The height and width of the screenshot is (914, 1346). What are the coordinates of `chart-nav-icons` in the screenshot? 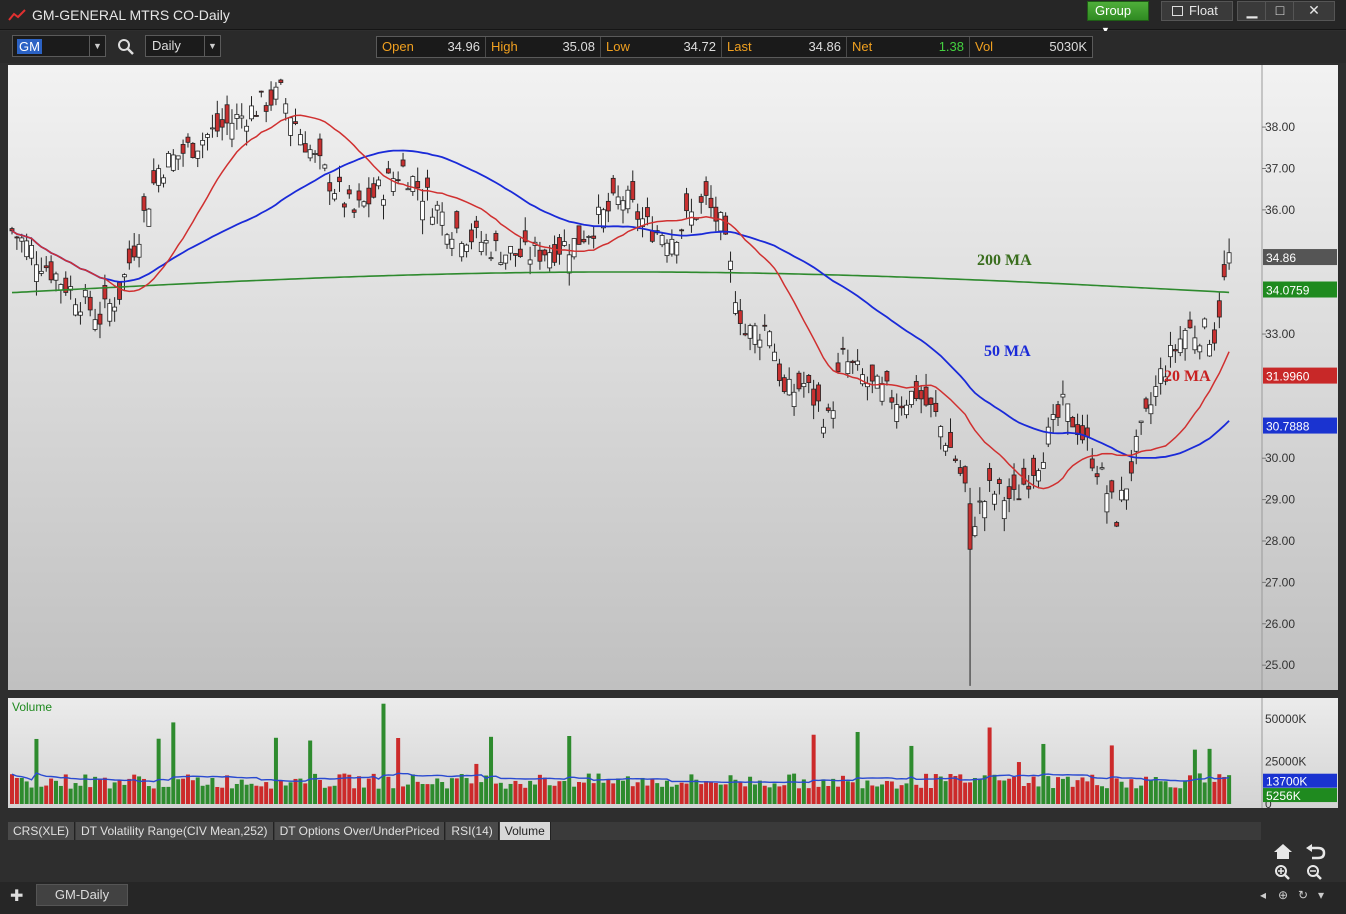 It's located at (1300, 862).